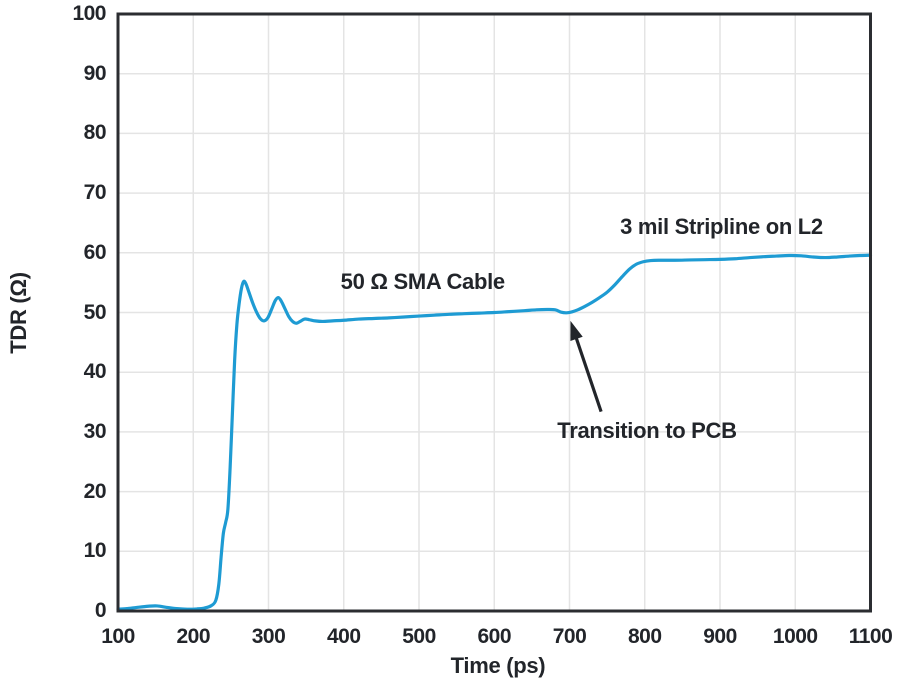 This screenshot has width=900, height=687. Describe the element at coordinates (576, 330) in the screenshot. I see `transition-arrow-head` at that location.